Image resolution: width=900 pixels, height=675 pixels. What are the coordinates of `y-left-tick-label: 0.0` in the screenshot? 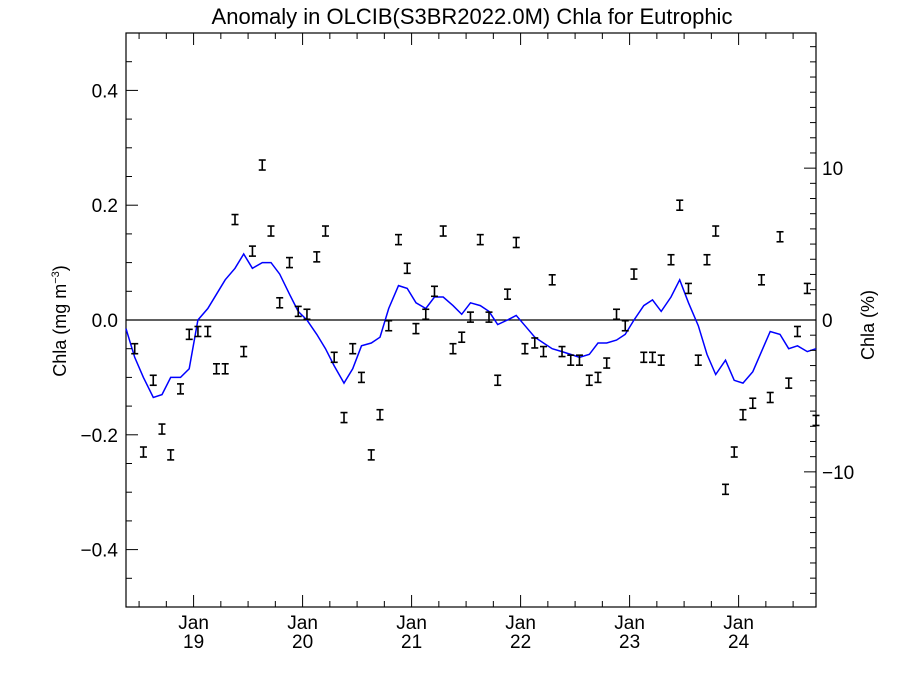 It's located at (105, 321).